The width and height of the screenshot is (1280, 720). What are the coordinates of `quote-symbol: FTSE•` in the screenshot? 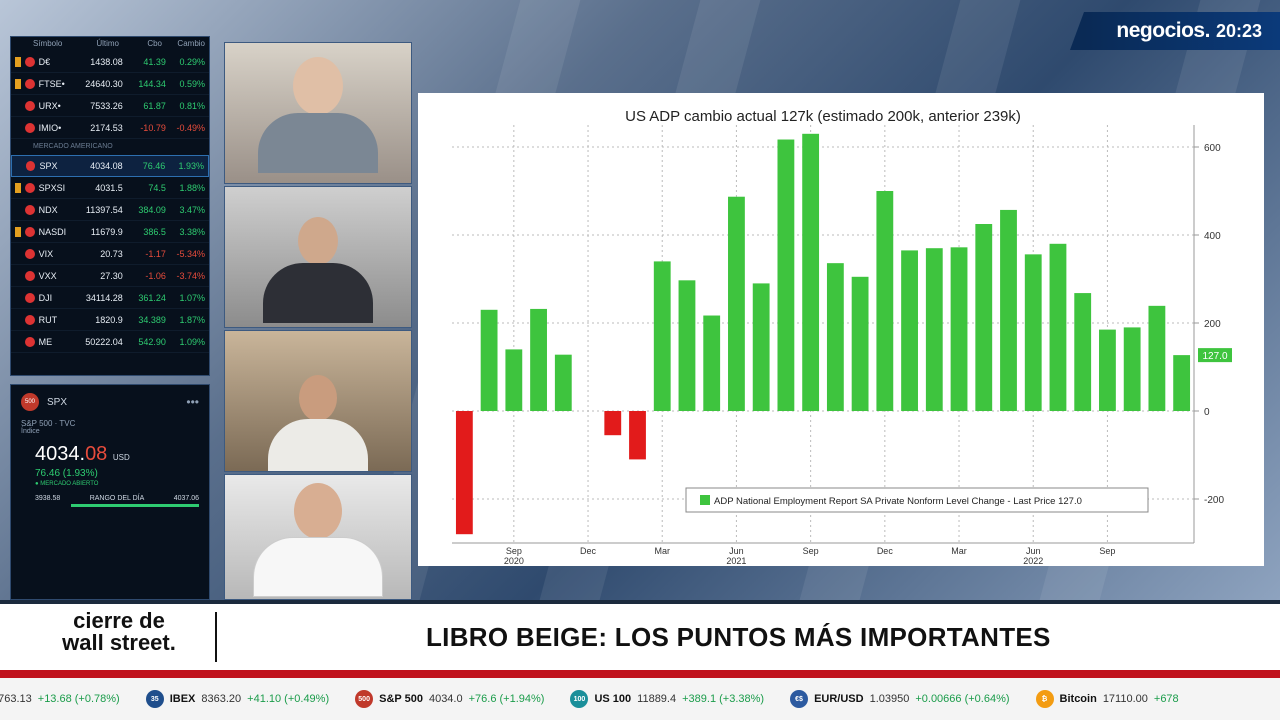 It's located at (51, 83).